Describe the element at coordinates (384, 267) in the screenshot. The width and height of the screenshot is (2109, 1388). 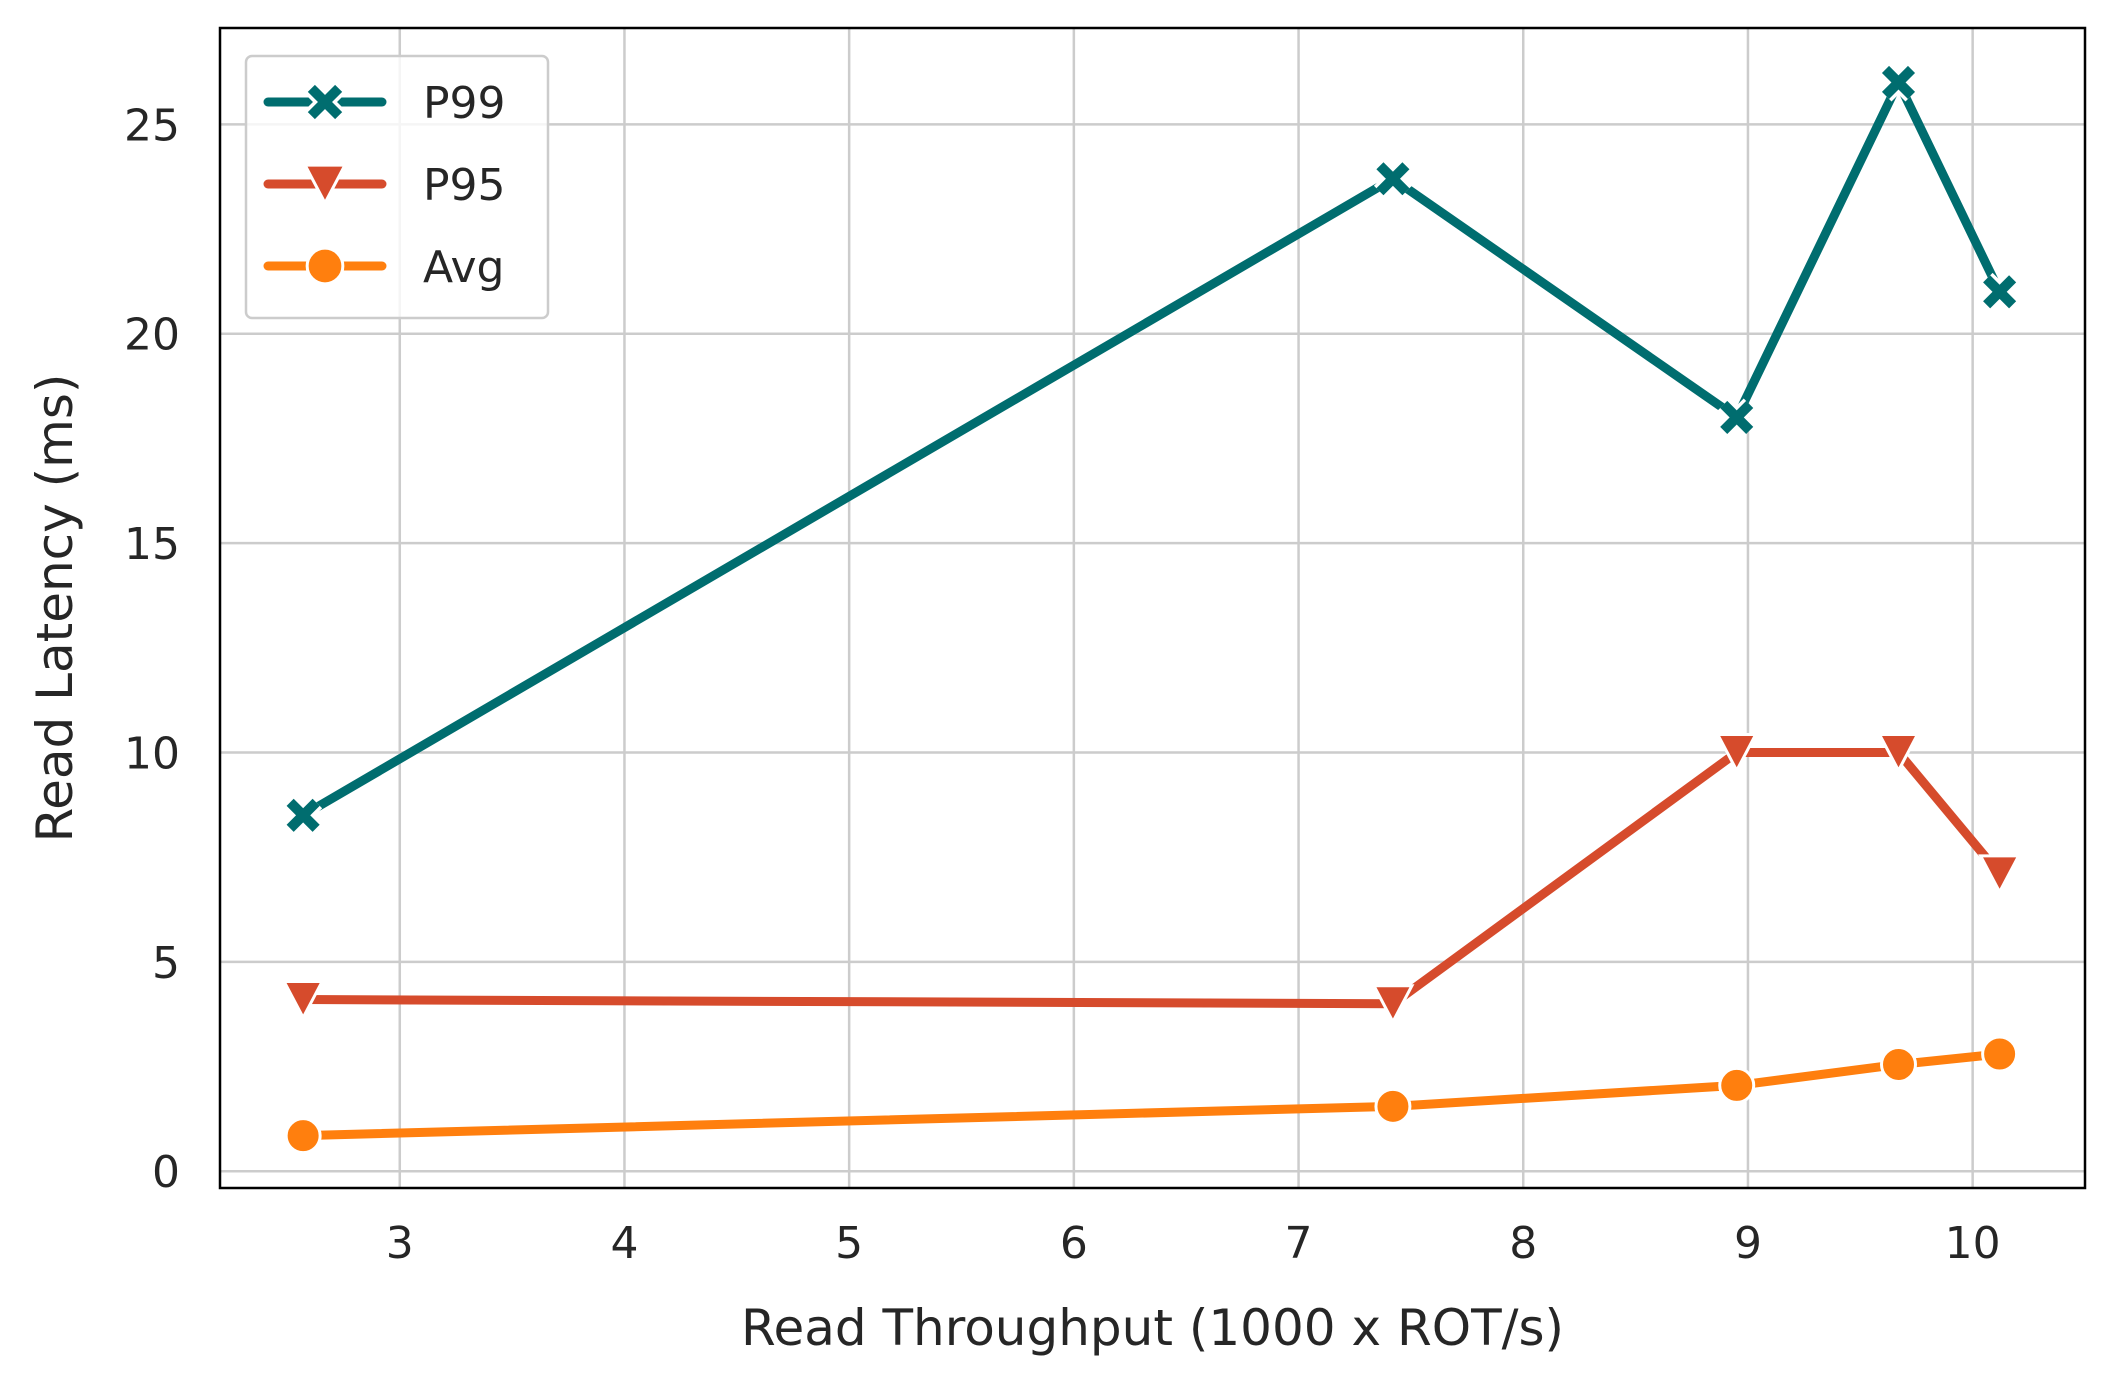
I see `legend-item-avg: Avg` at that location.